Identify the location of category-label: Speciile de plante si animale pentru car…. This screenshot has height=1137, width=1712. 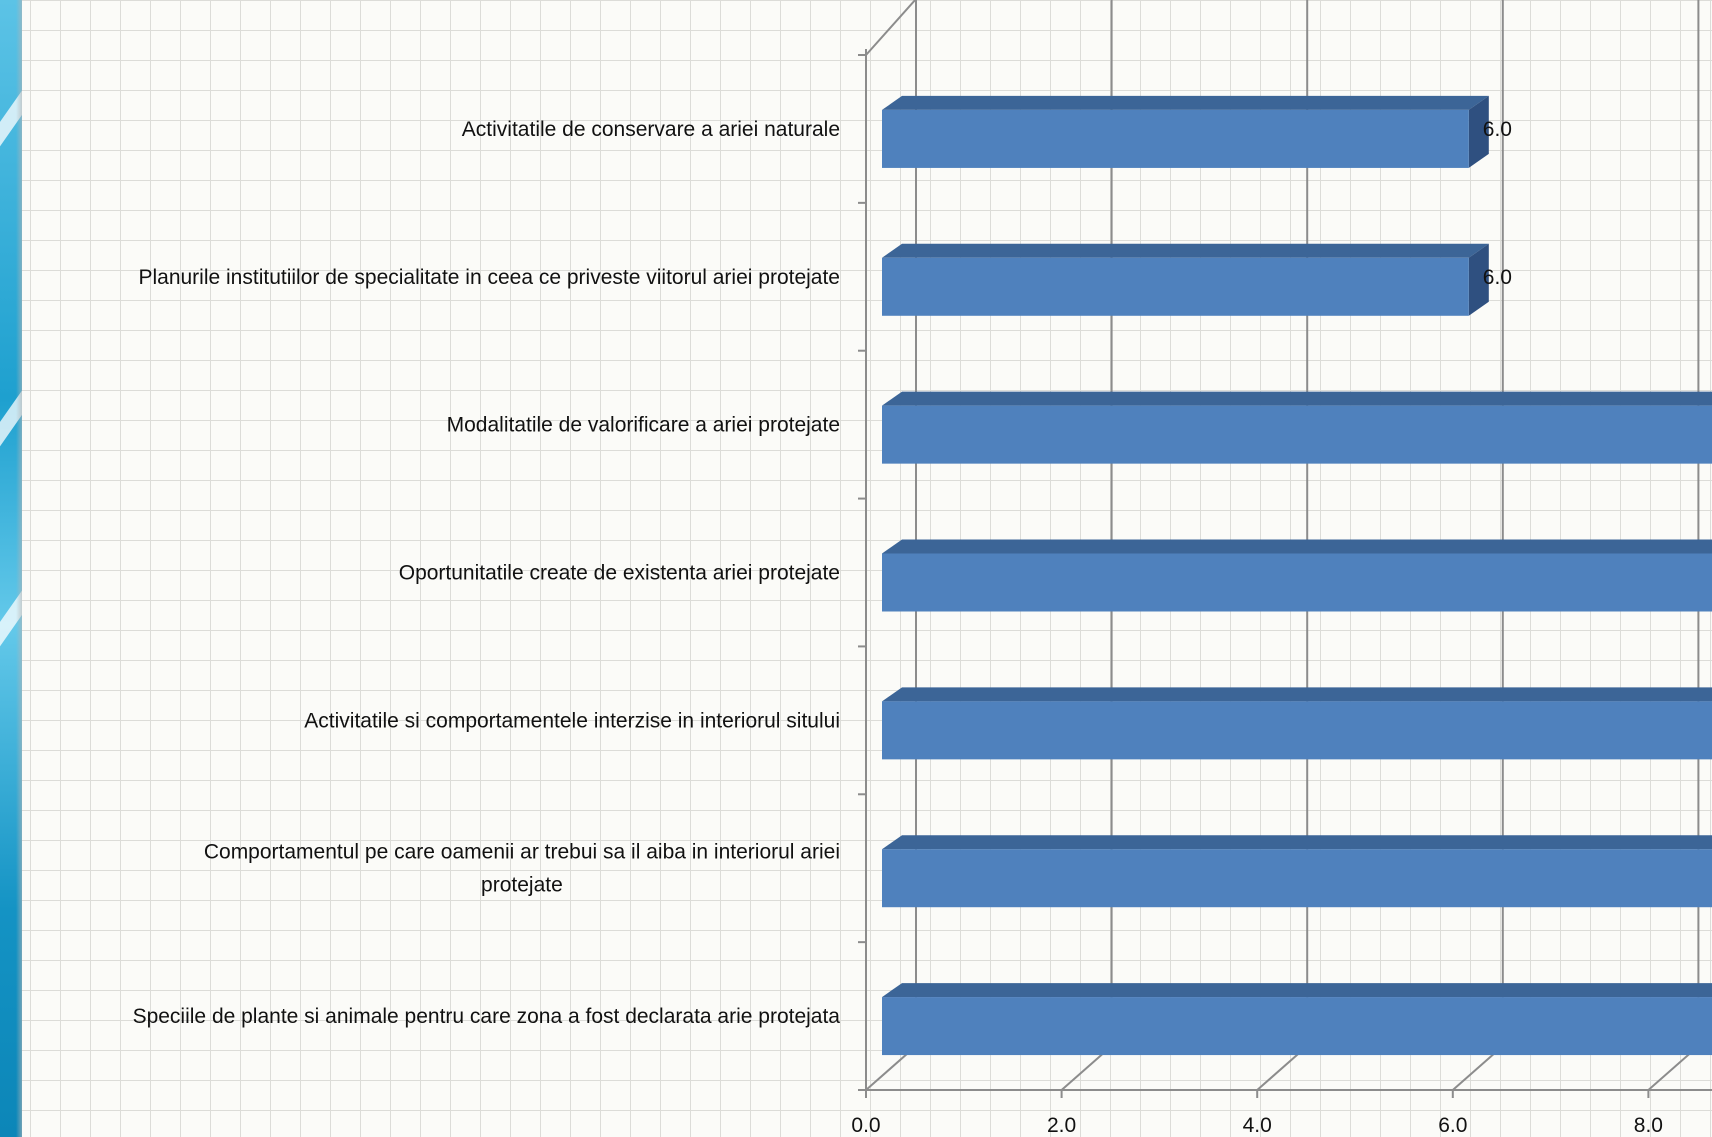
(487, 1016).